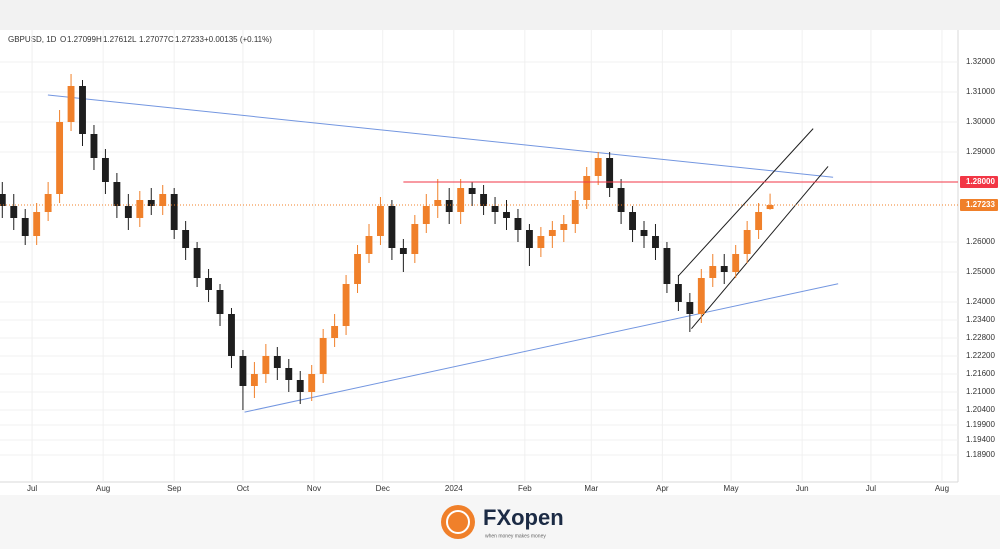  What do you see at coordinates (980, 391) in the screenshot?
I see `y-tick-label: 1.21000` at bounding box center [980, 391].